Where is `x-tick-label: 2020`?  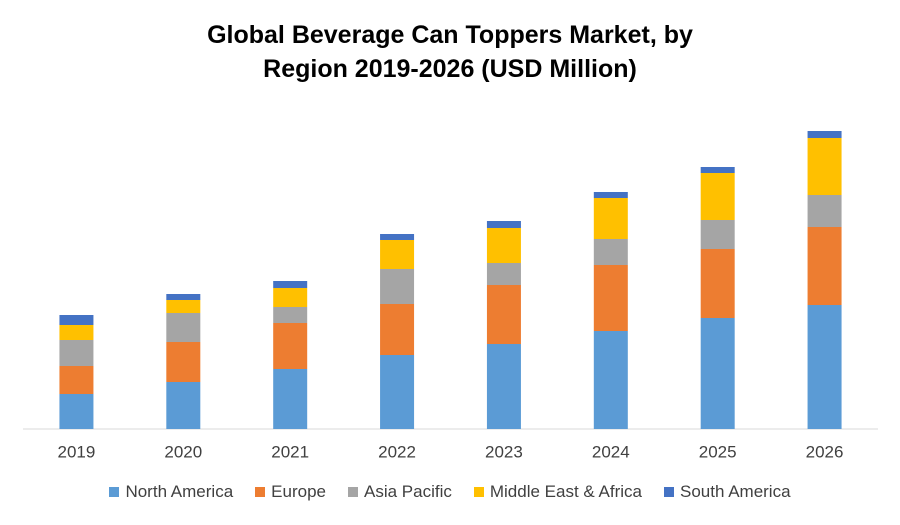
x-tick-label: 2020 is located at coordinates (183, 451).